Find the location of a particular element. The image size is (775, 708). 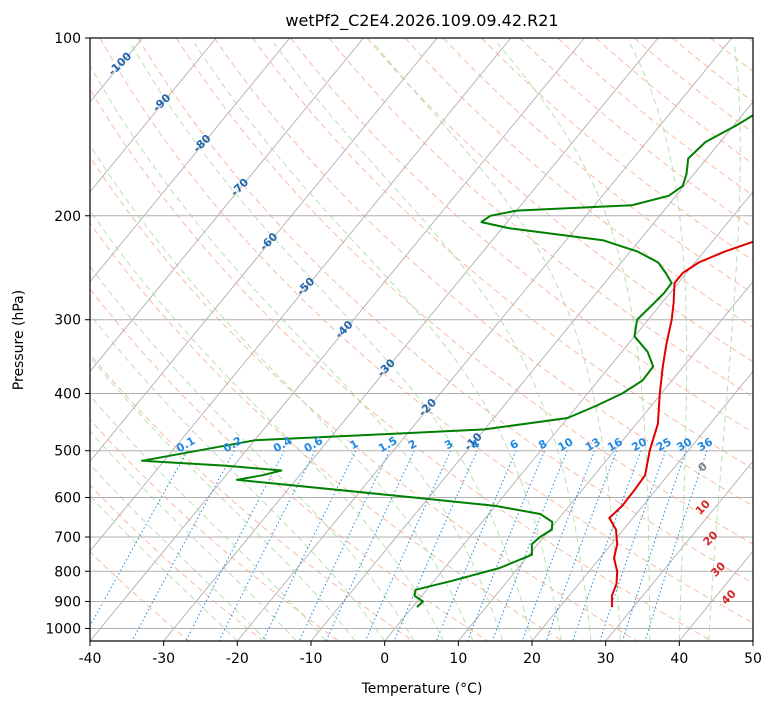

mixing-ratio-label: 10 is located at coordinates (566, 444).